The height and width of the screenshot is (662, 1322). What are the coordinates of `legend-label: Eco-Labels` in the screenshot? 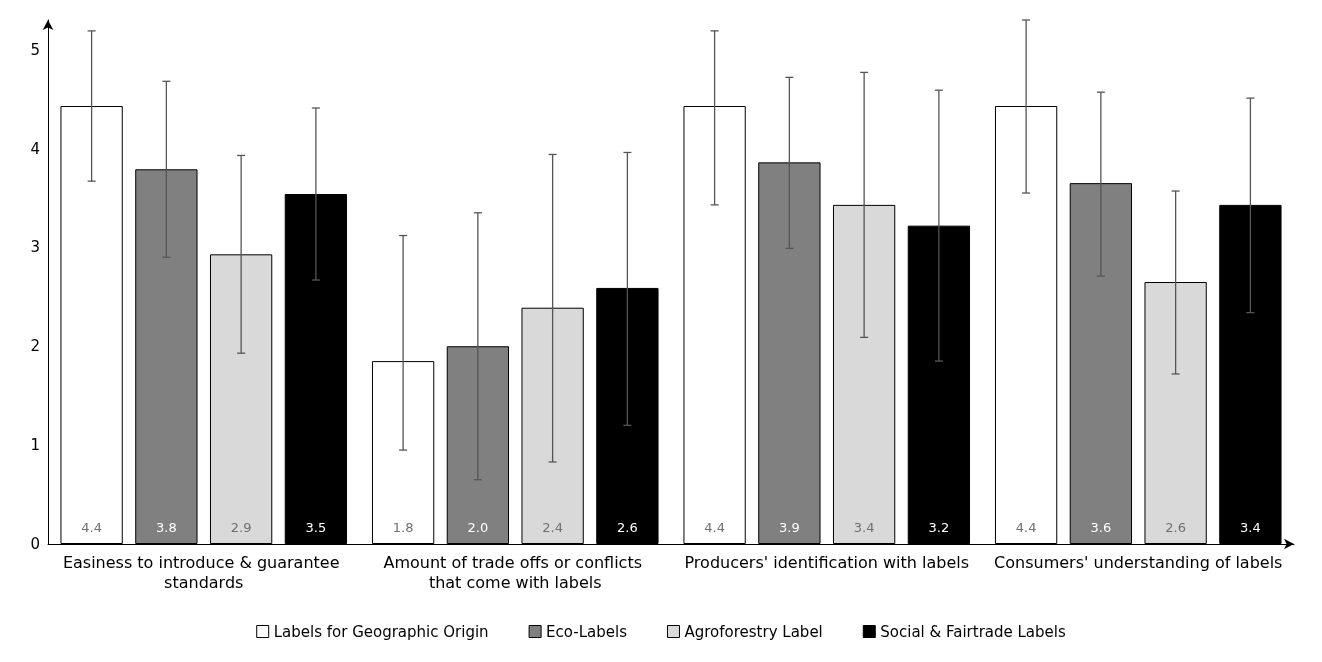 It's located at (587, 631).